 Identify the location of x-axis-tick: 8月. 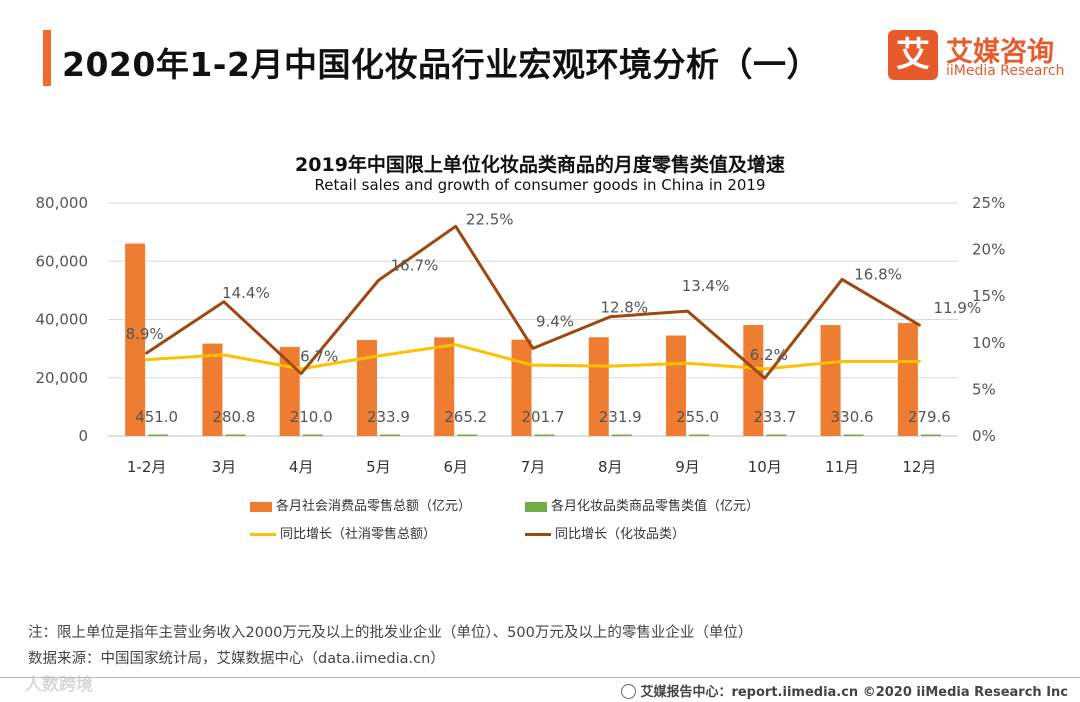
(610, 467).